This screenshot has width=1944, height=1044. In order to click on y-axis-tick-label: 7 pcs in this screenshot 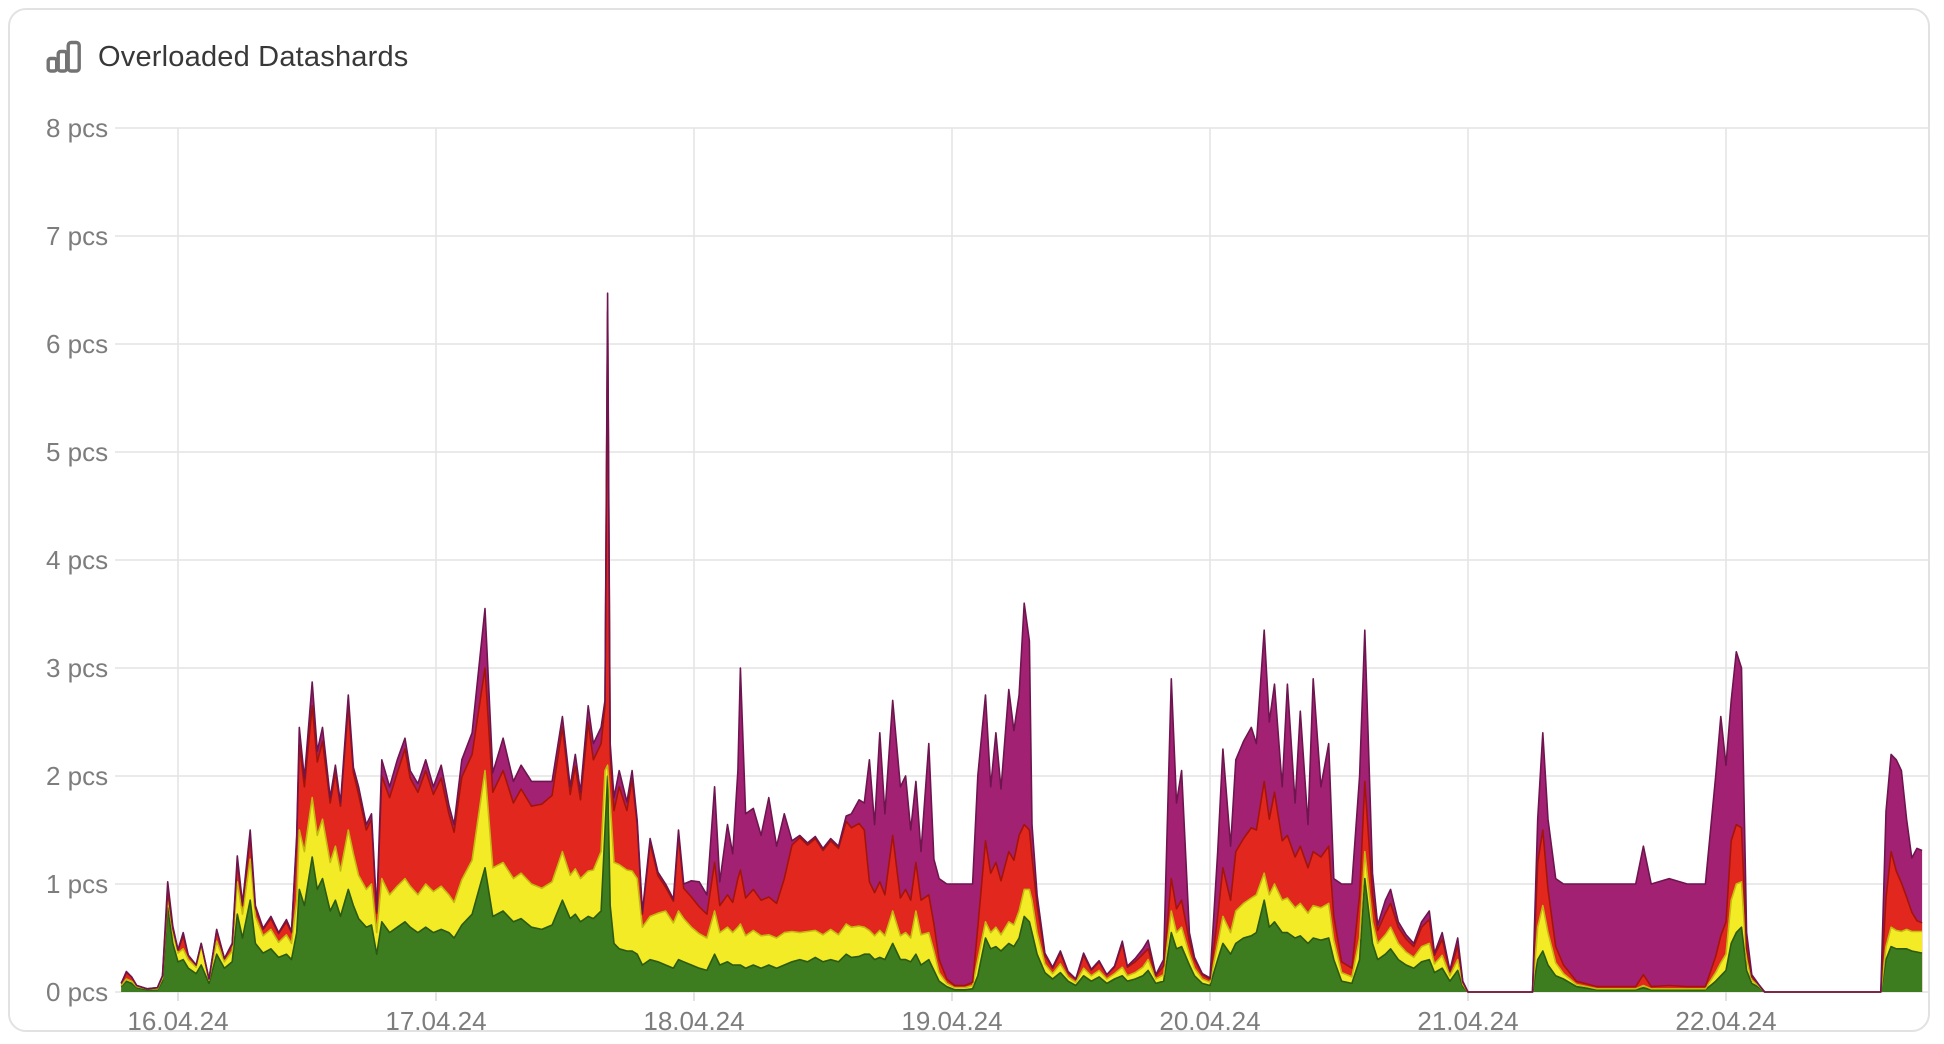, I will do `click(77, 236)`.